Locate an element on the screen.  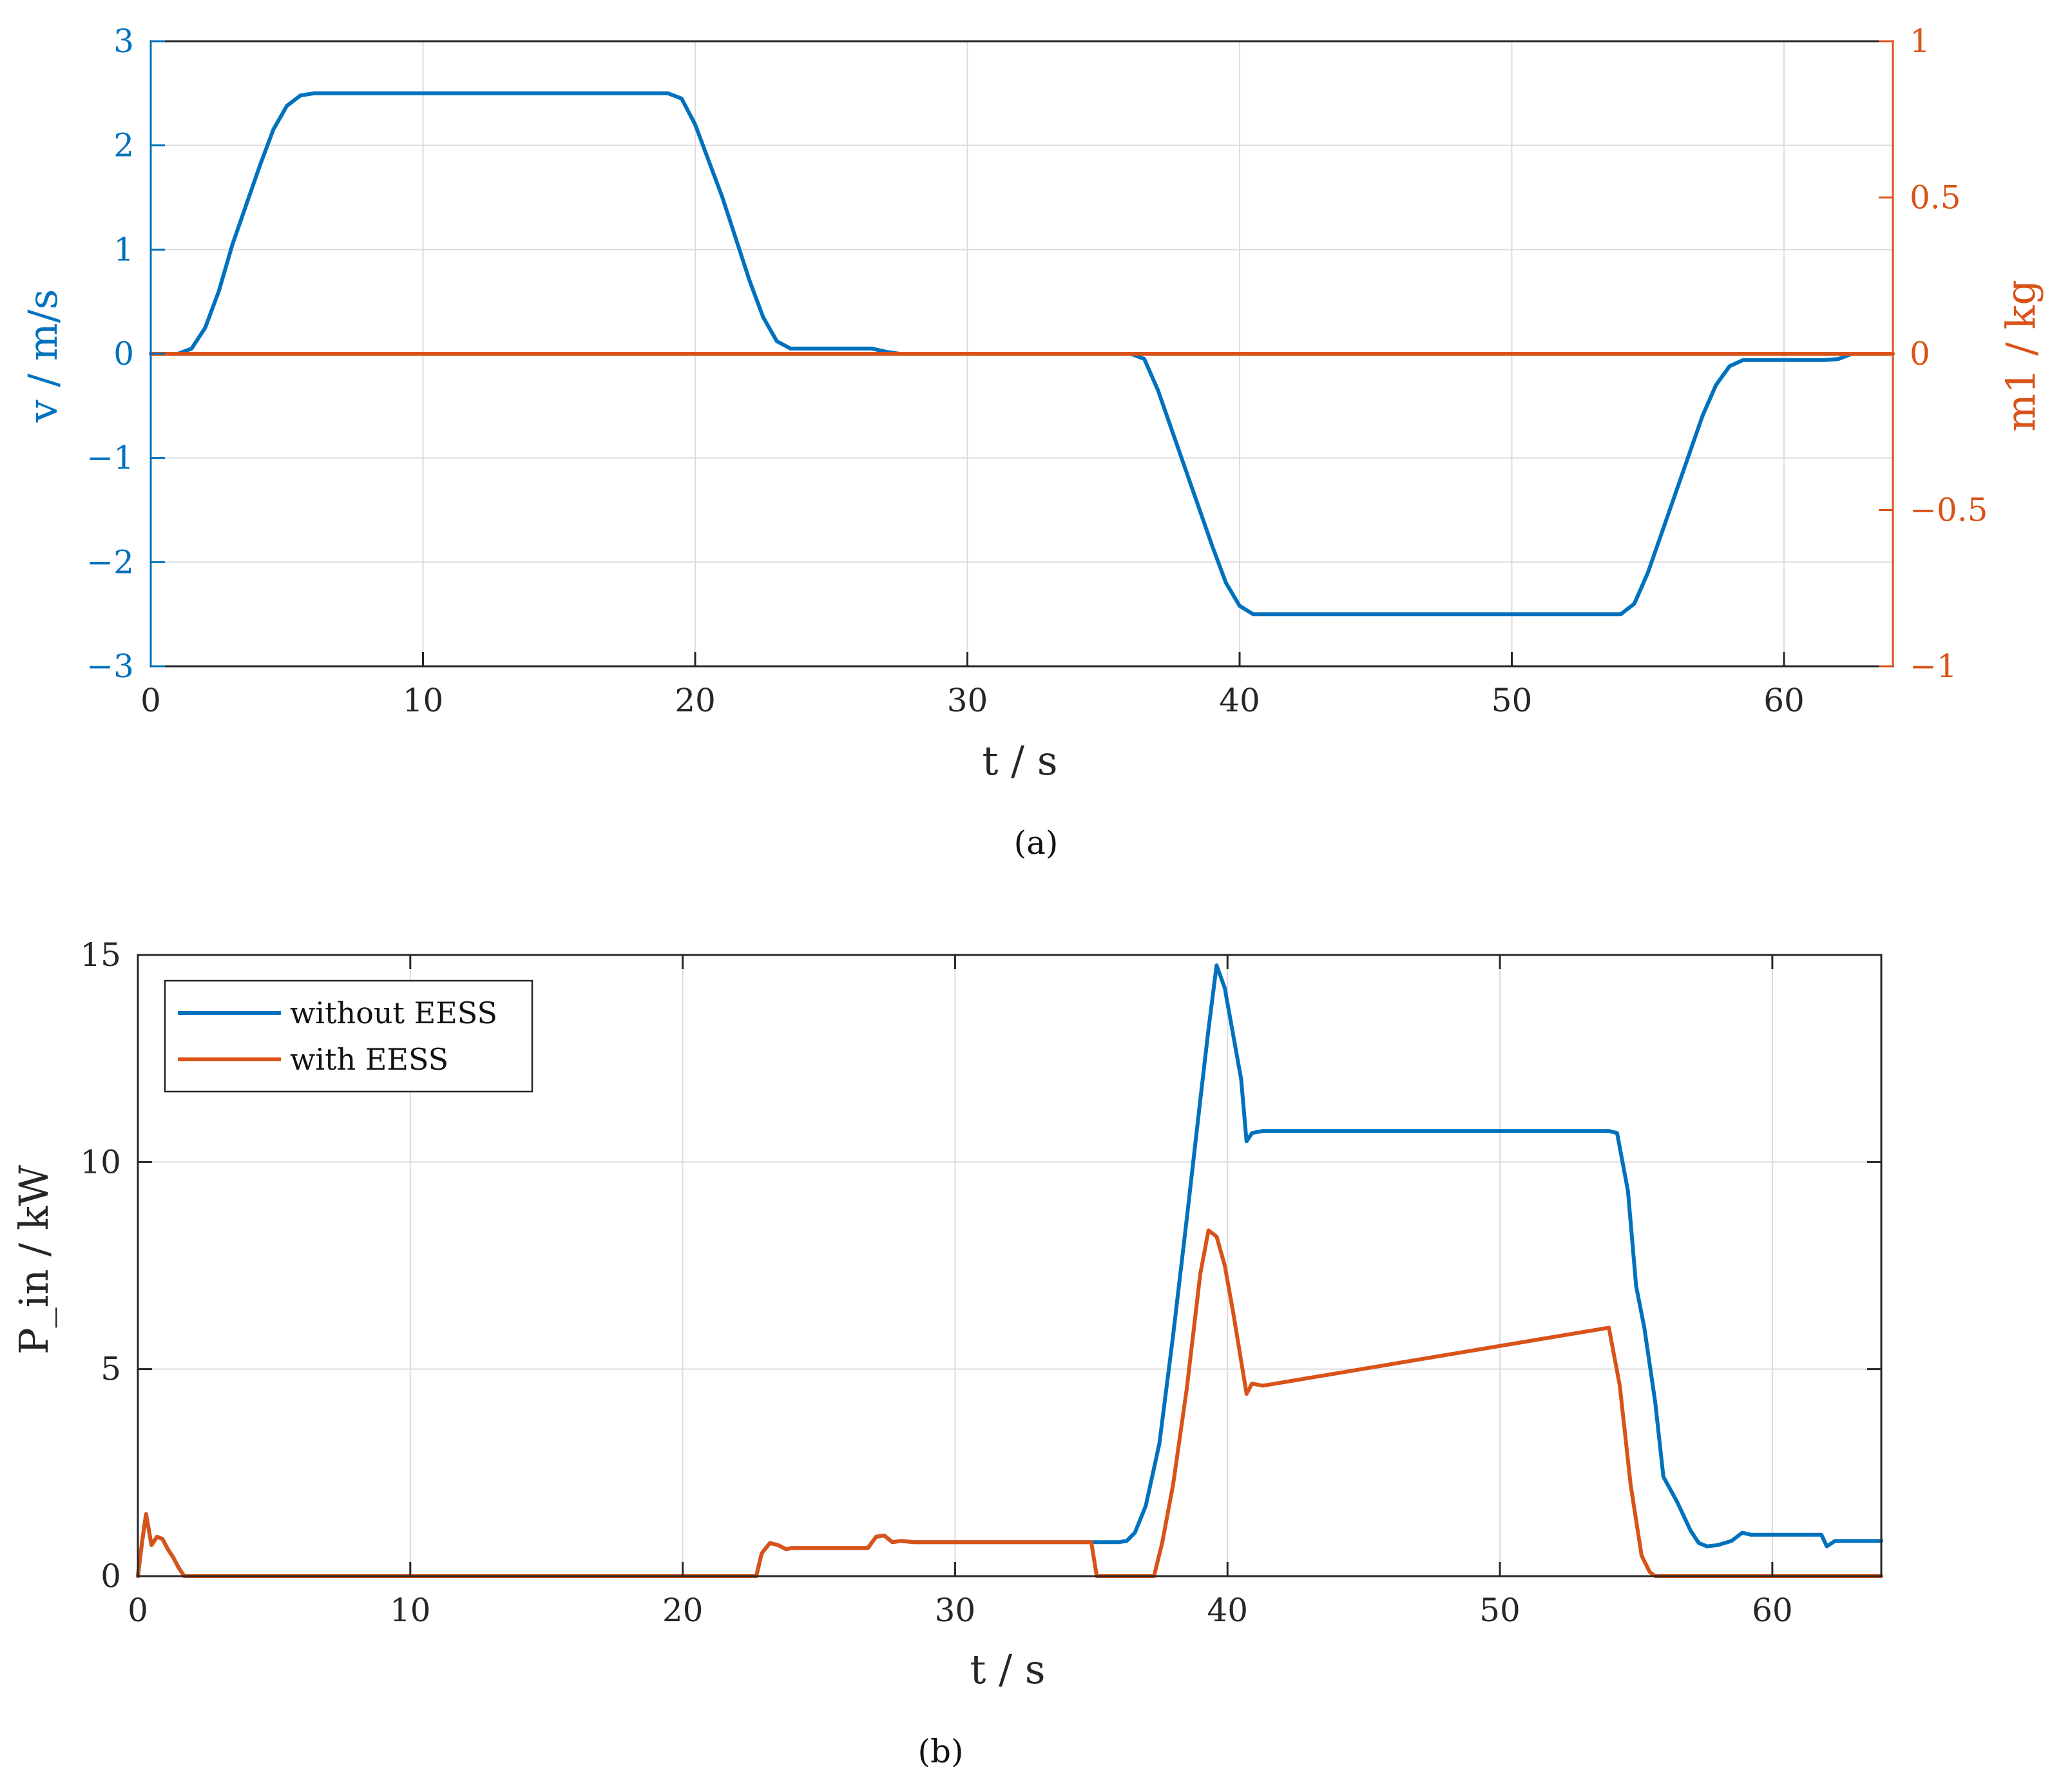
y-tick-label-a-left: −1 is located at coordinates (110, 458).